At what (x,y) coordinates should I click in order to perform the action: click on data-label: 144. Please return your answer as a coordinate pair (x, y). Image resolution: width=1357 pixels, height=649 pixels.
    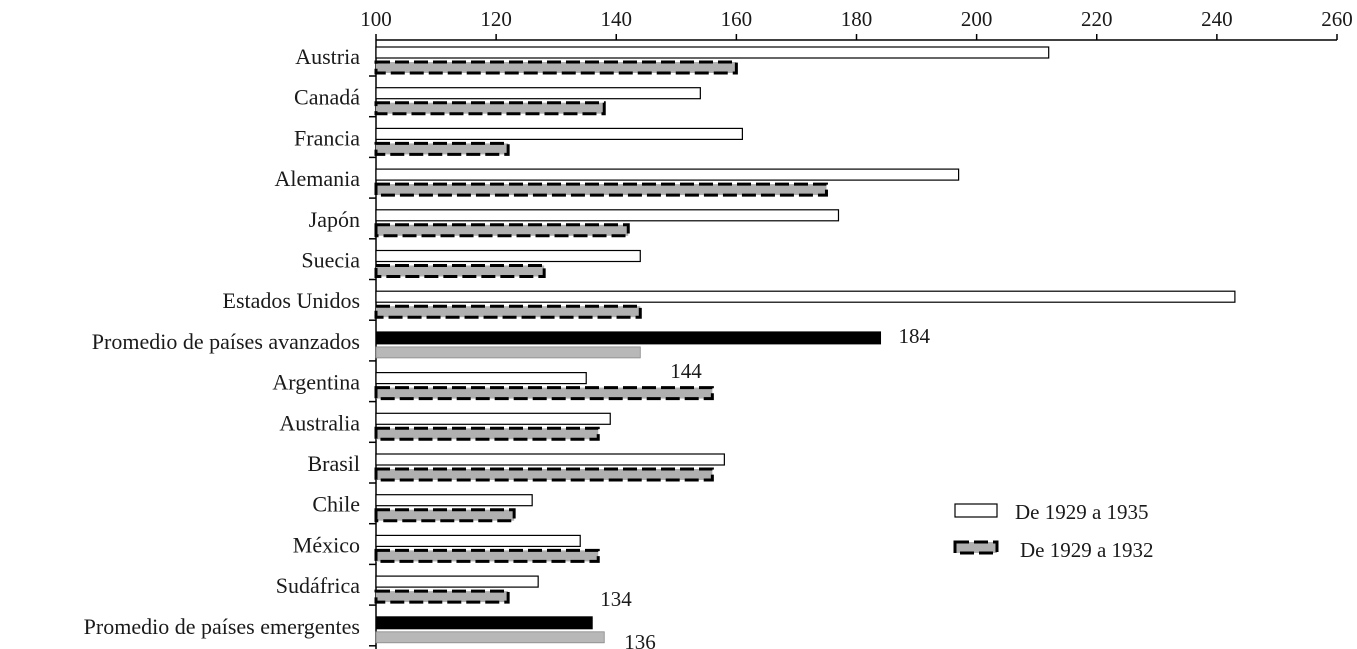
    Looking at the image, I should click on (686, 371).